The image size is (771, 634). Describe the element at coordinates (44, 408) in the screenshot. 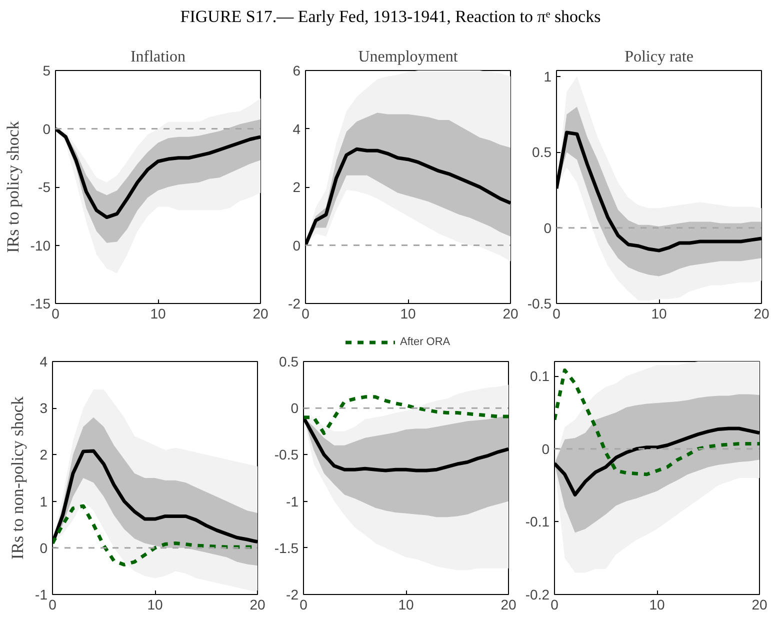

I see `y-tick-label: 3` at that location.